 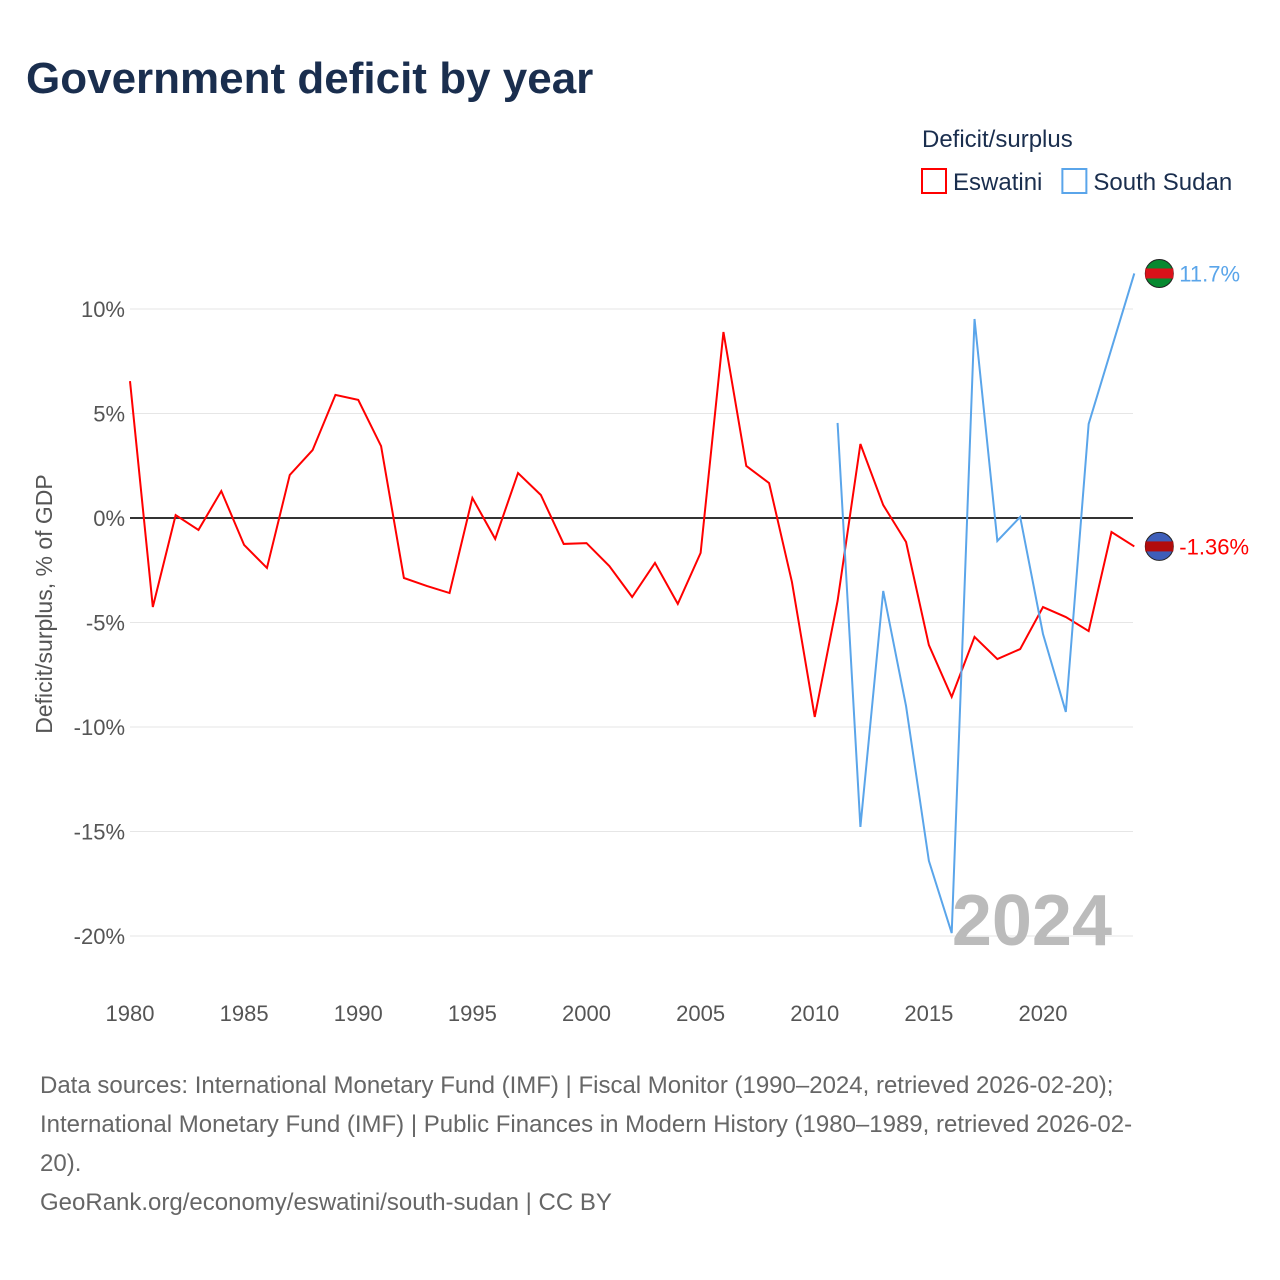 I want to click on y-tick-label: -5%, so click(x=105, y=623).